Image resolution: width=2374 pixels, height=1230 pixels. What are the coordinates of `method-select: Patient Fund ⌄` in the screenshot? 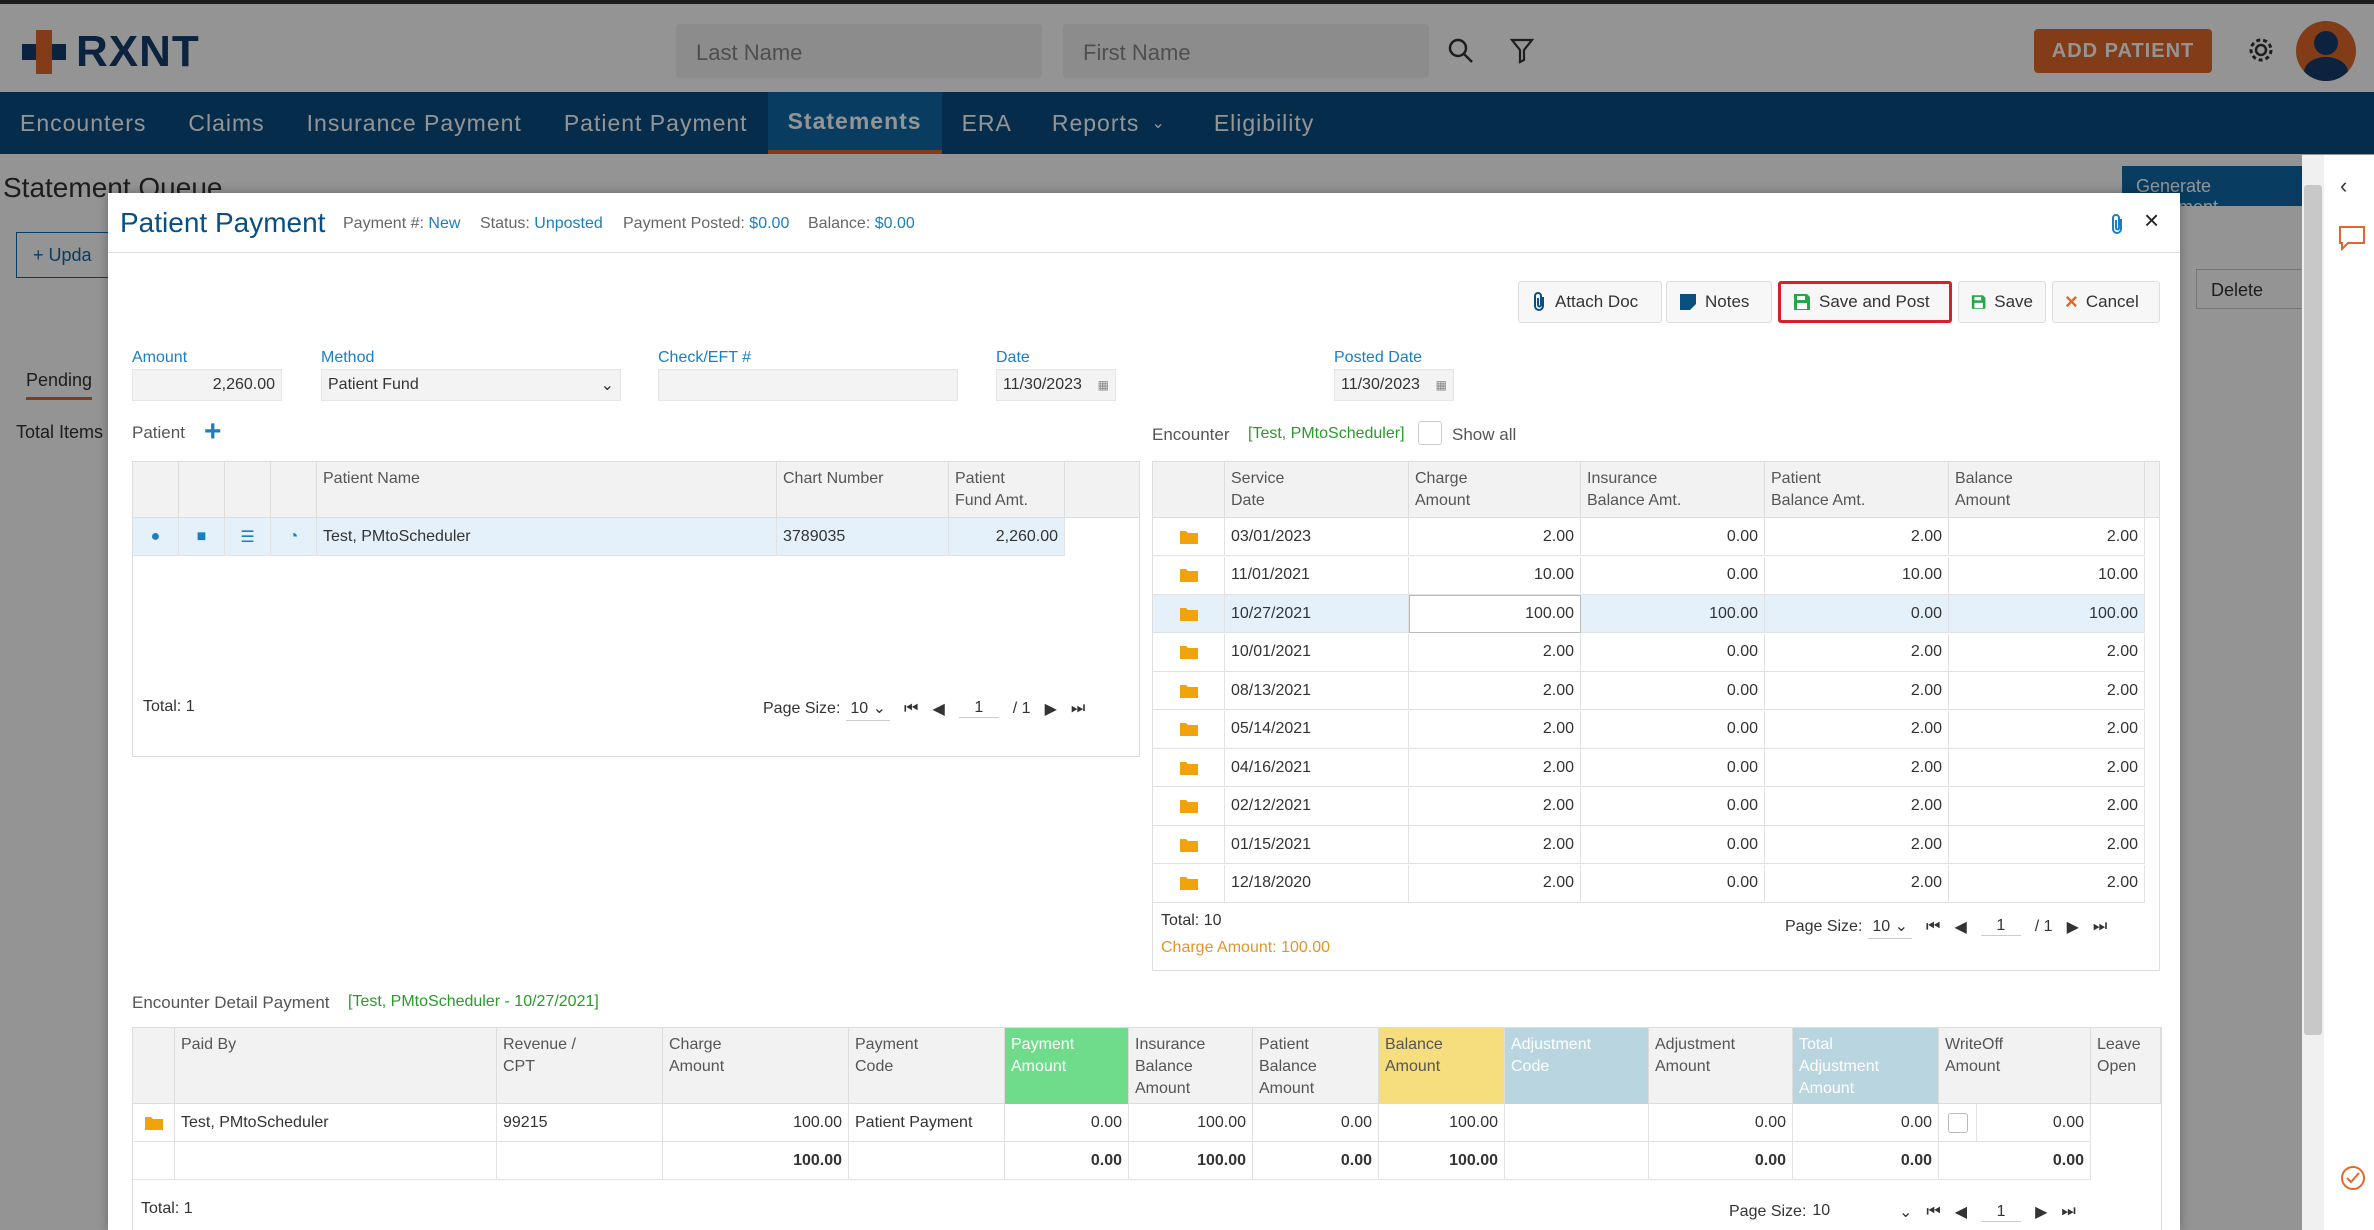 It's located at (471, 385).